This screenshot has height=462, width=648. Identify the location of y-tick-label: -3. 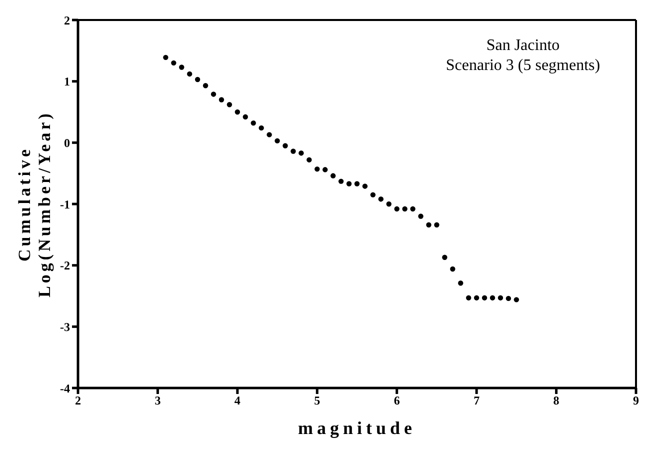
(65, 327).